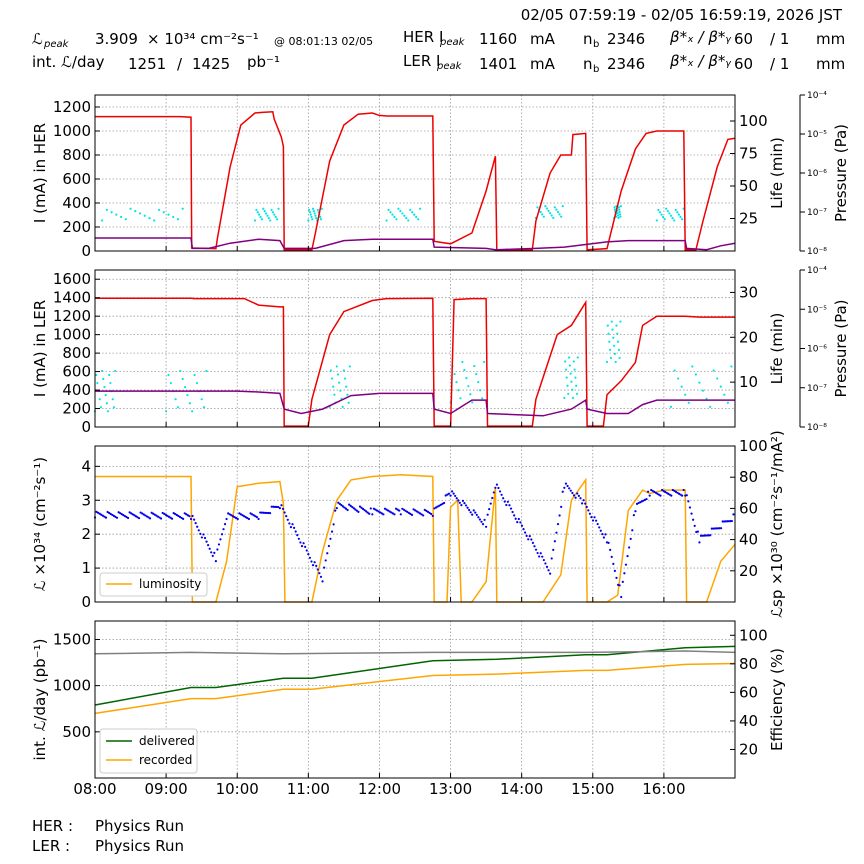 This screenshot has height=864, width=864. I want to click on pressure-tick-label: 10⁻⁴, so click(817, 96).